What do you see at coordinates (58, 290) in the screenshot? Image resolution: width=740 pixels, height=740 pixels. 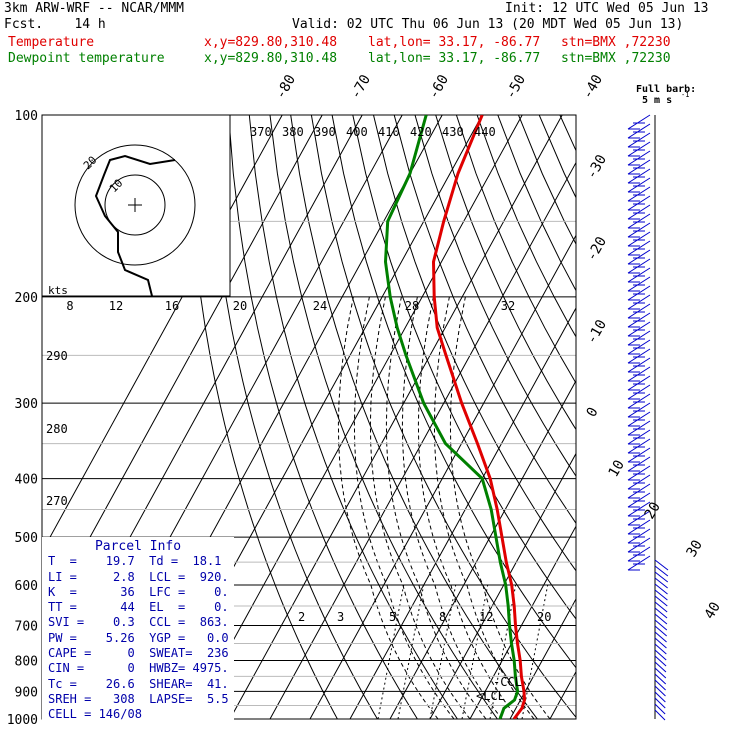 I see `hodograph-kts-label: kts` at bounding box center [58, 290].